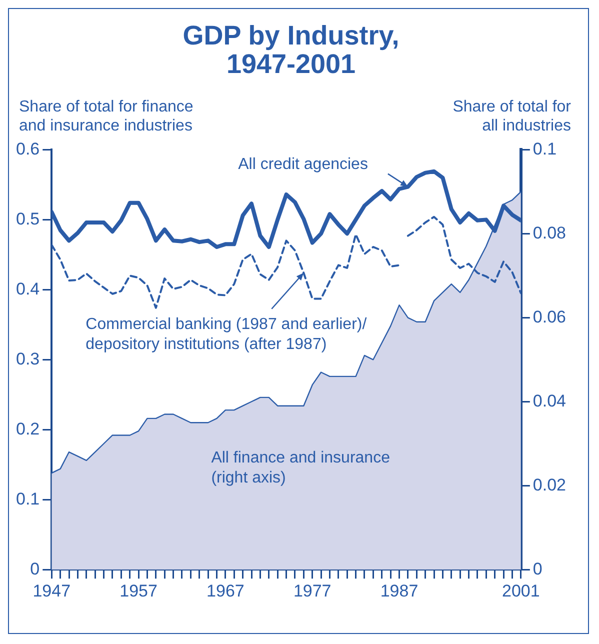 This screenshot has width=599, height=644. What do you see at coordinates (549, 316) in the screenshot?
I see `y2-tick-label: 0.06` at bounding box center [549, 316].